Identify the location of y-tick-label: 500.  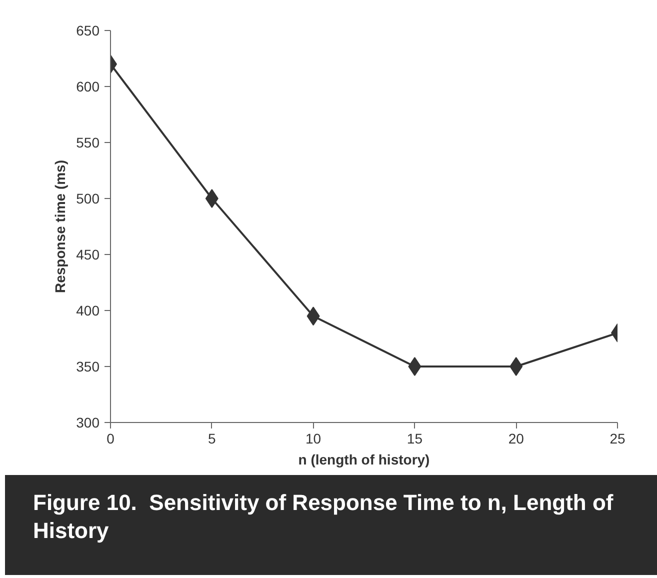
(88, 198).